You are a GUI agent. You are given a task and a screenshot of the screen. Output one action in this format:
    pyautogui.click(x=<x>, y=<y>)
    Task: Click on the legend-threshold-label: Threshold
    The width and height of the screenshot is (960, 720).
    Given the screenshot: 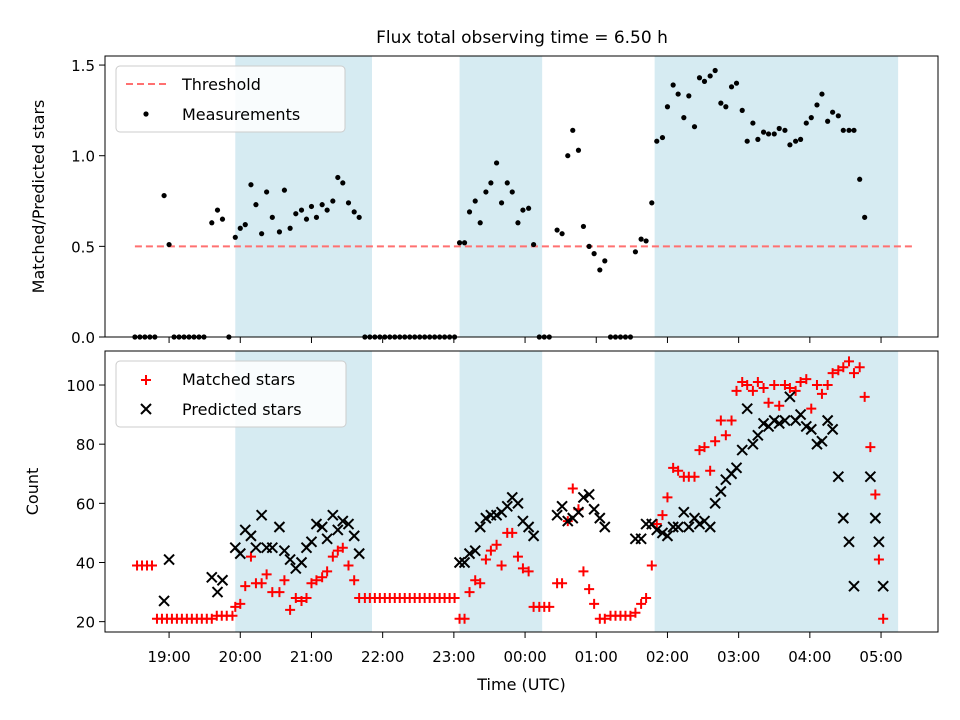 What is the action you would take?
    pyautogui.click(x=221, y=84)
    